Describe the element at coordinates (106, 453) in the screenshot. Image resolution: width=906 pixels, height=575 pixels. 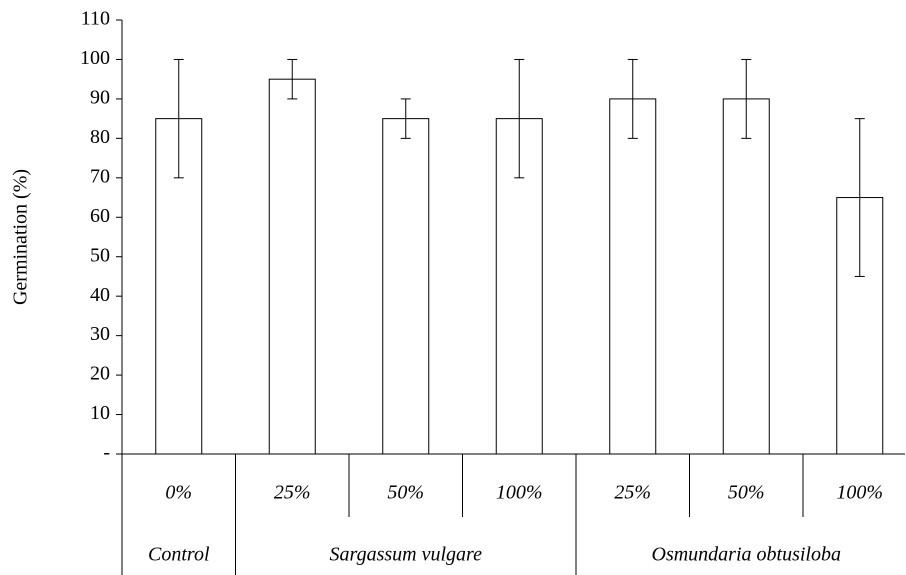
I see `y-tick-label: -` at that location.